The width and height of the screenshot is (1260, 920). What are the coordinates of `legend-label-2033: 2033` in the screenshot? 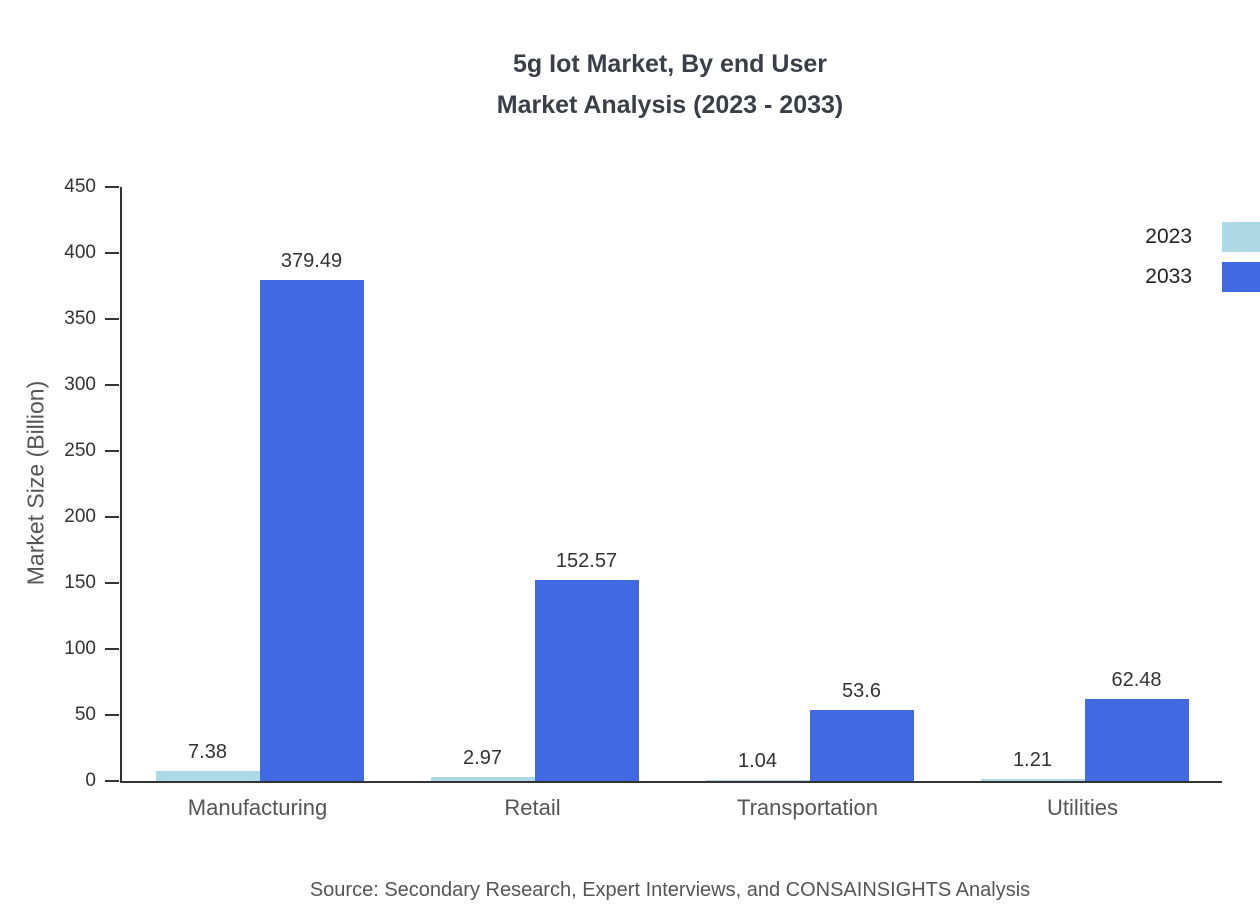 It's located at (1168, 276).